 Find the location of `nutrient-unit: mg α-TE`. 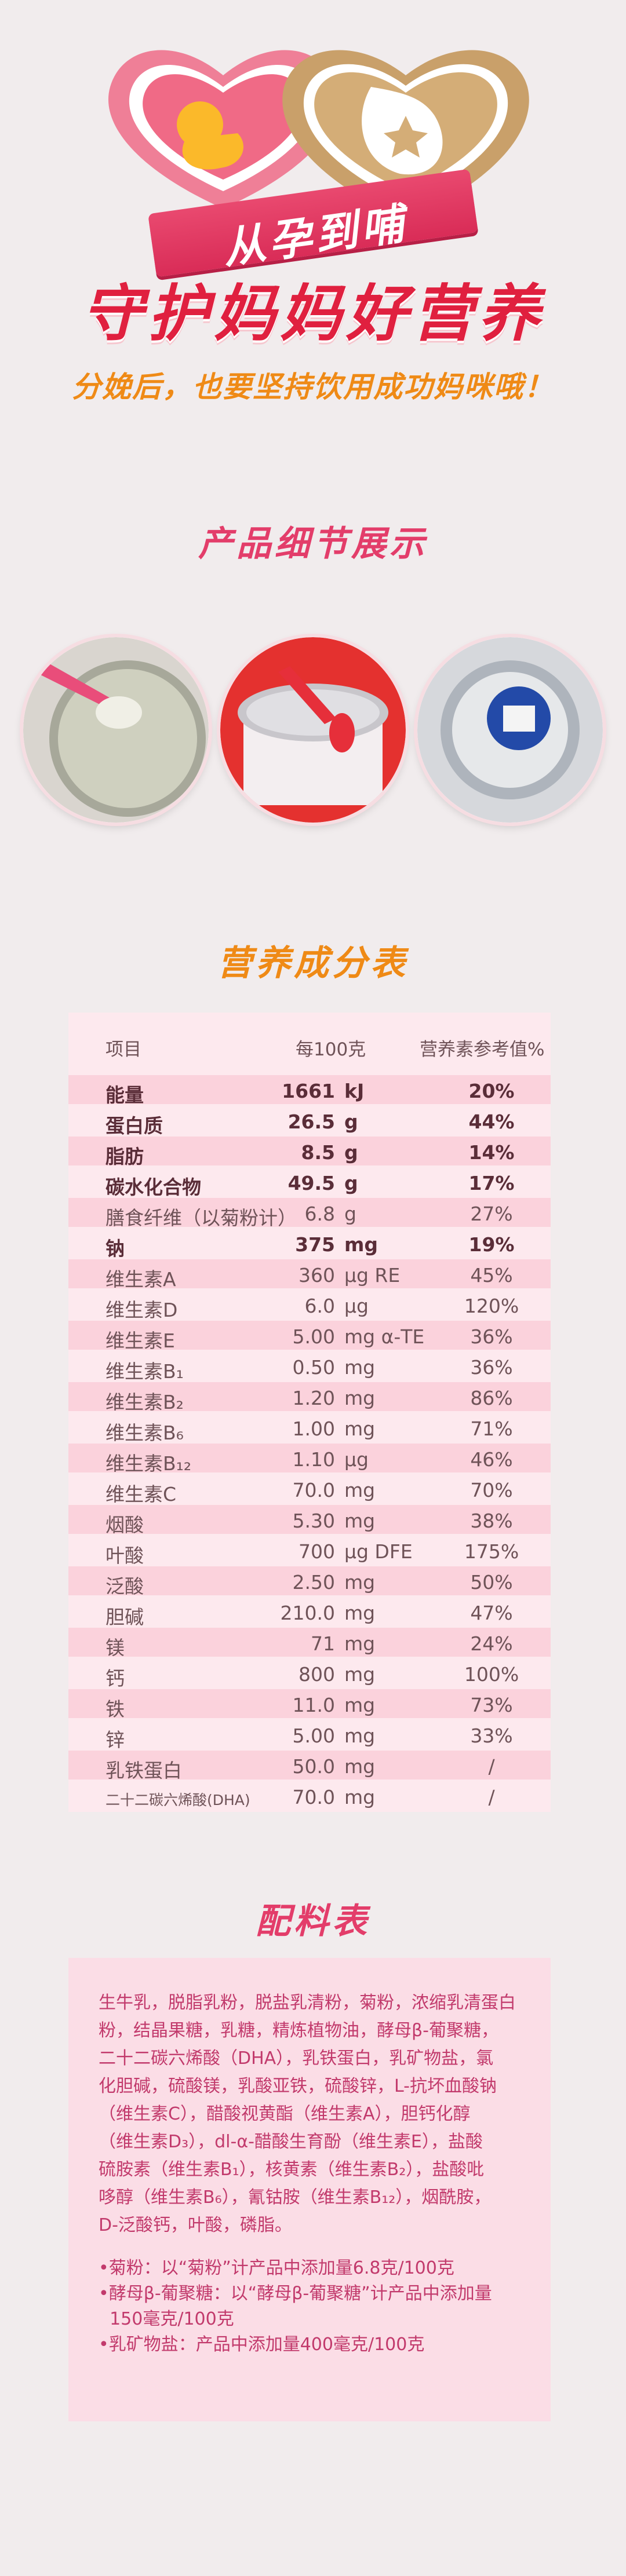

nutrient-unit: mg α-TE is located at coordinates (384, 1336).